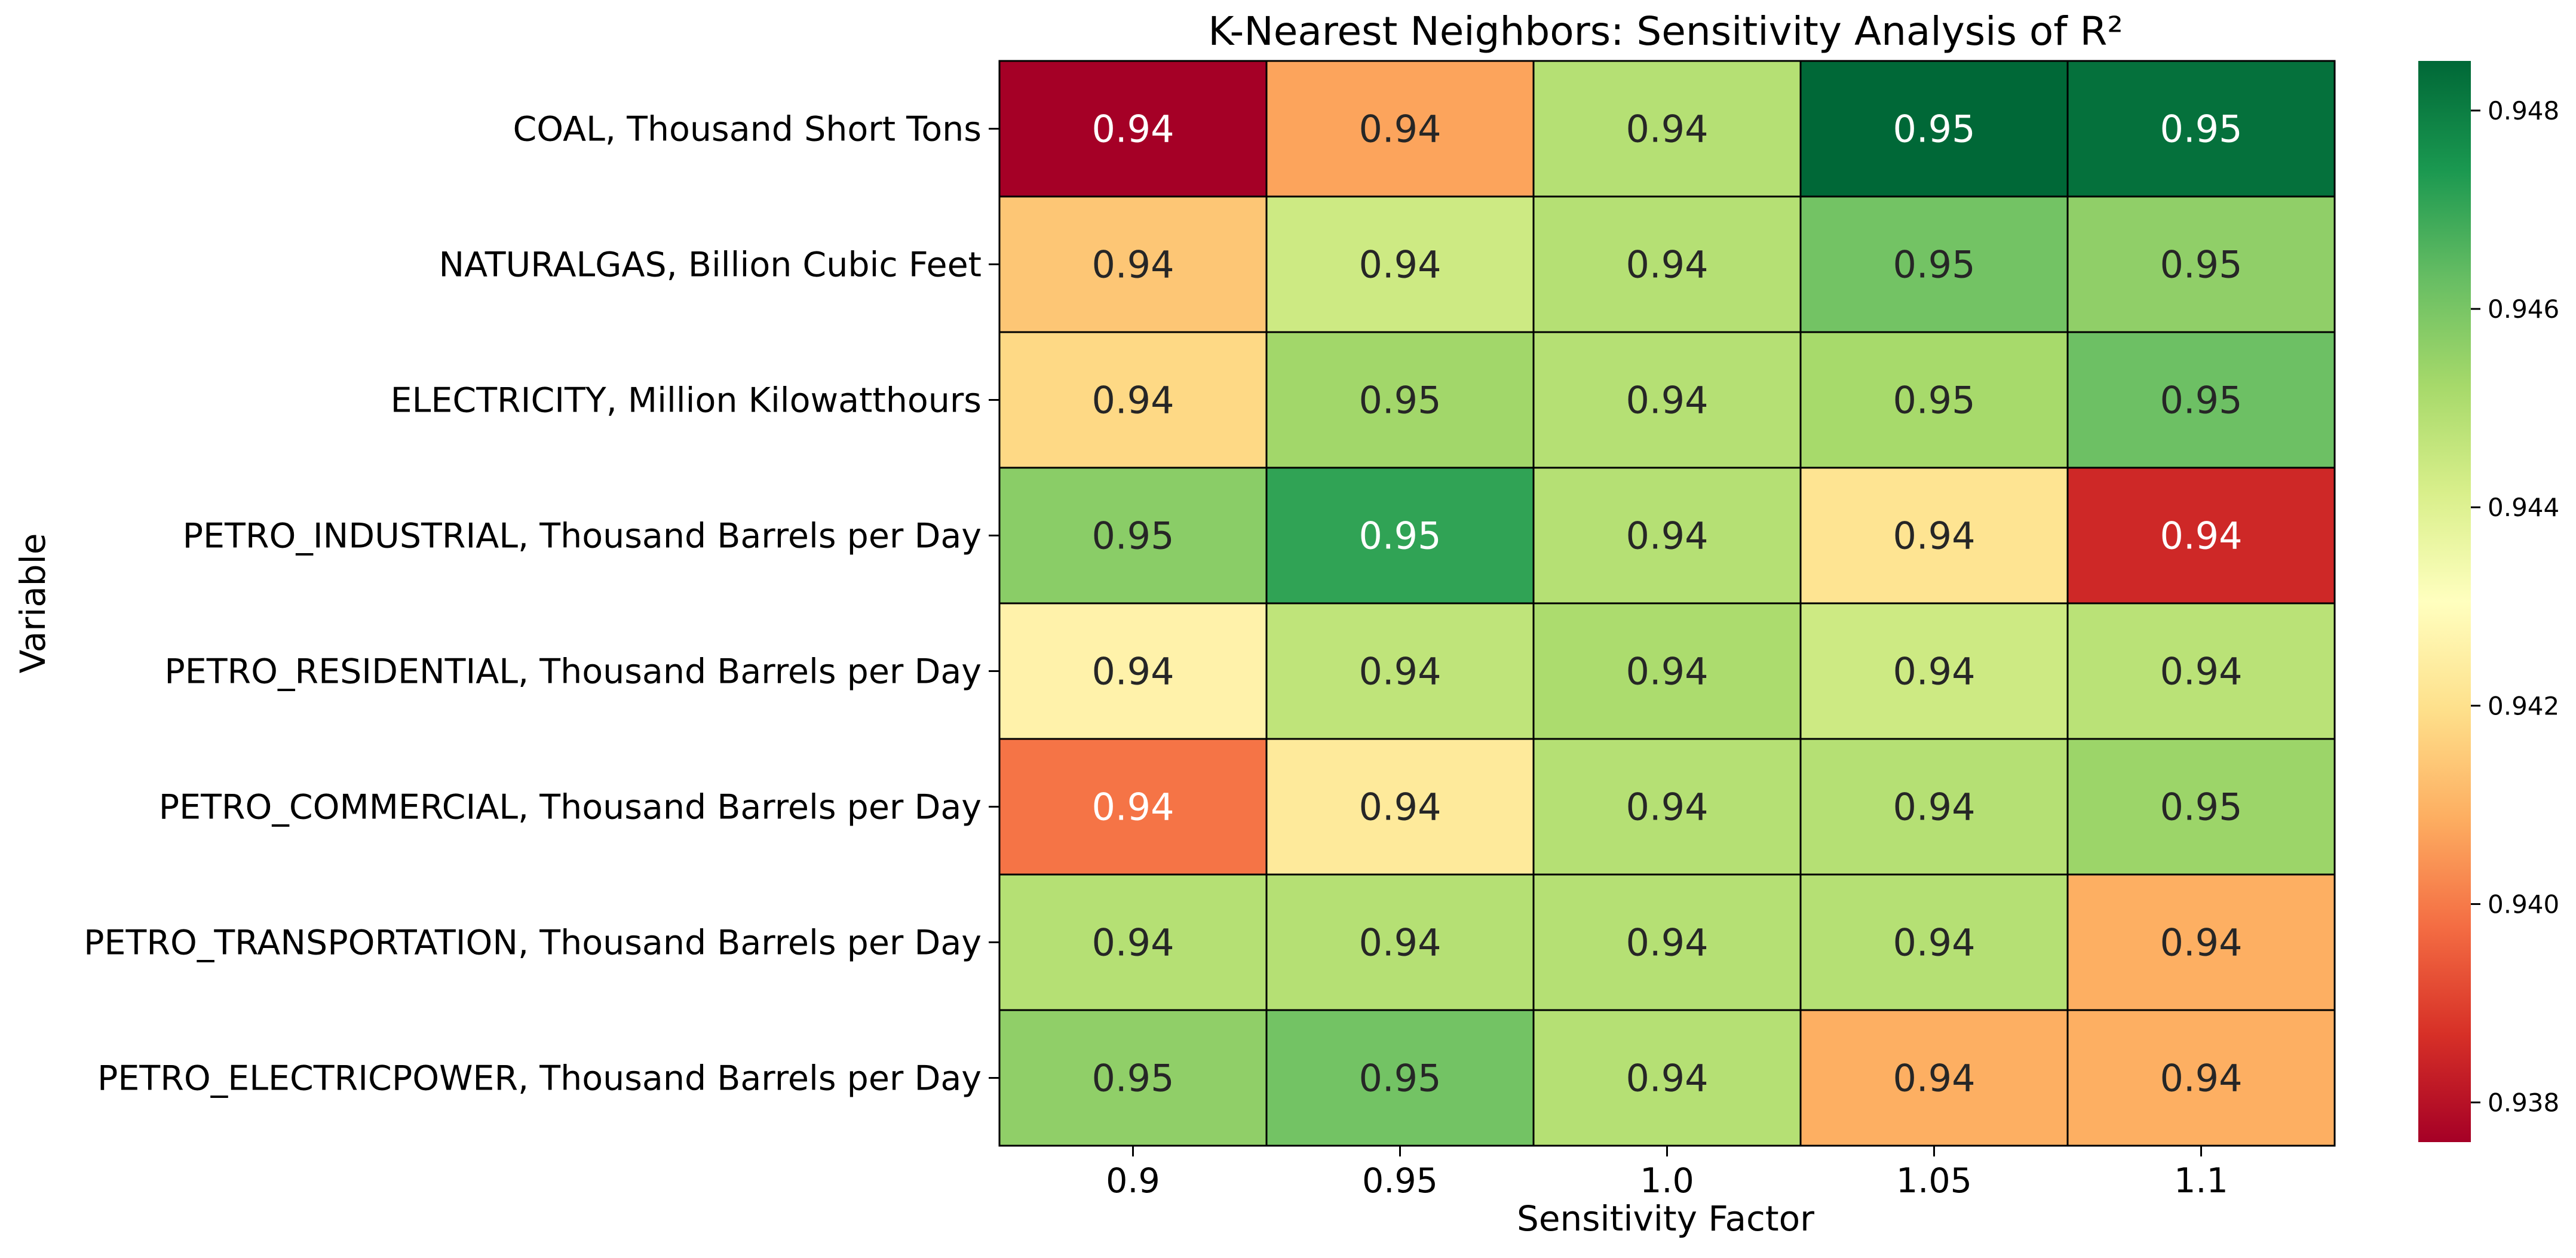 This screenshot has height=1258, width=2576. I want to click on colorbar, so click(2444, 601).